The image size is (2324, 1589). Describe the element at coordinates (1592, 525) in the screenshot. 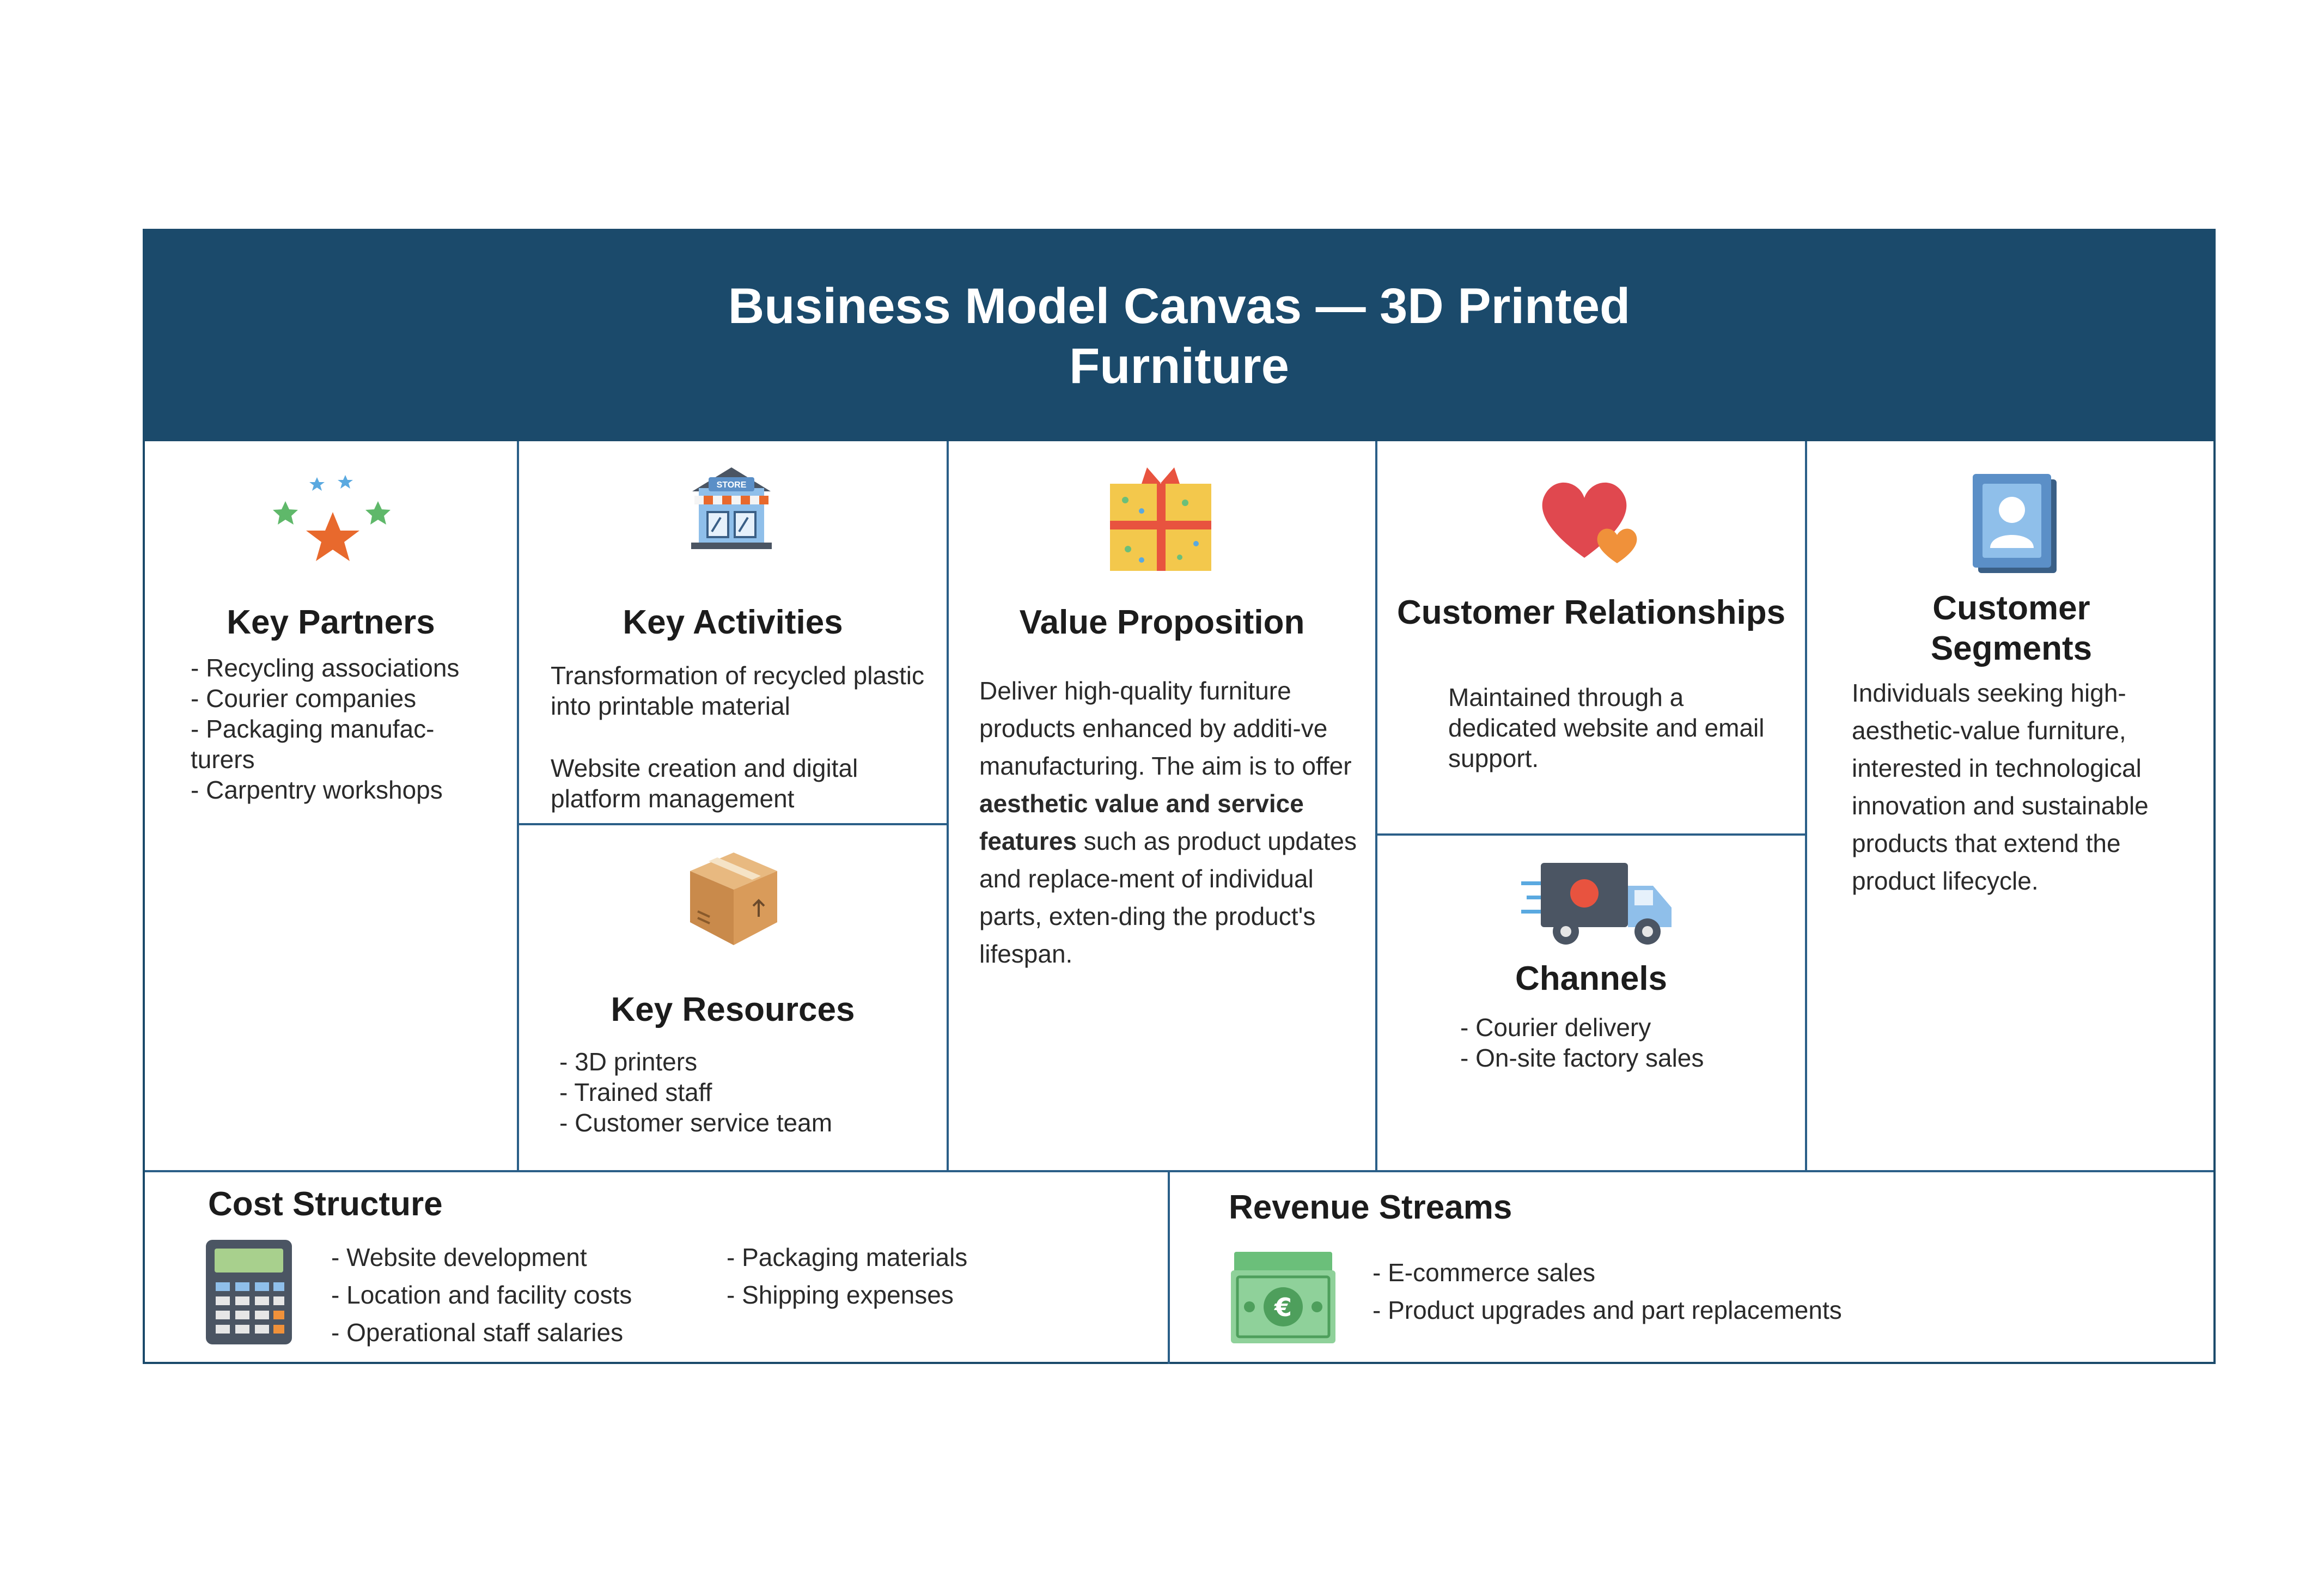

I see `hearts-icon` at that location.